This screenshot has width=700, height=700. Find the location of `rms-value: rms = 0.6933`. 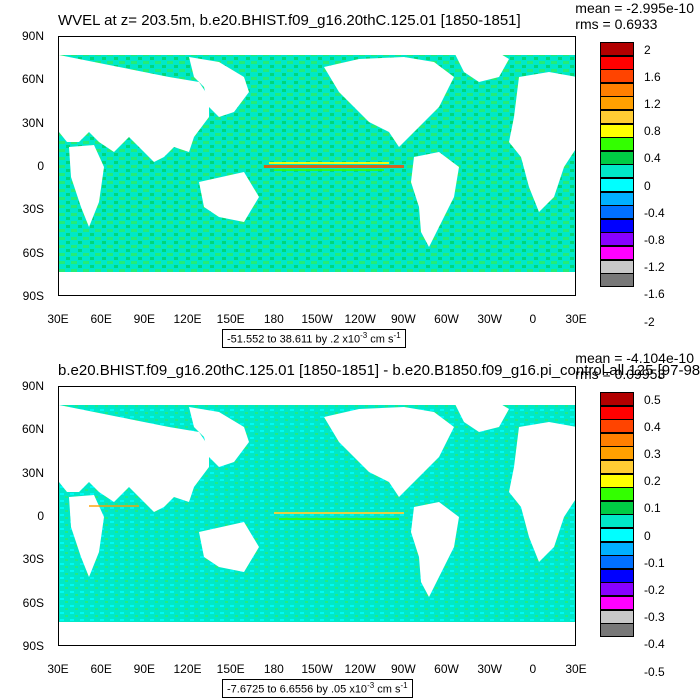

rms-value: rms = 0.6933 is located at coordinates (616, 24).